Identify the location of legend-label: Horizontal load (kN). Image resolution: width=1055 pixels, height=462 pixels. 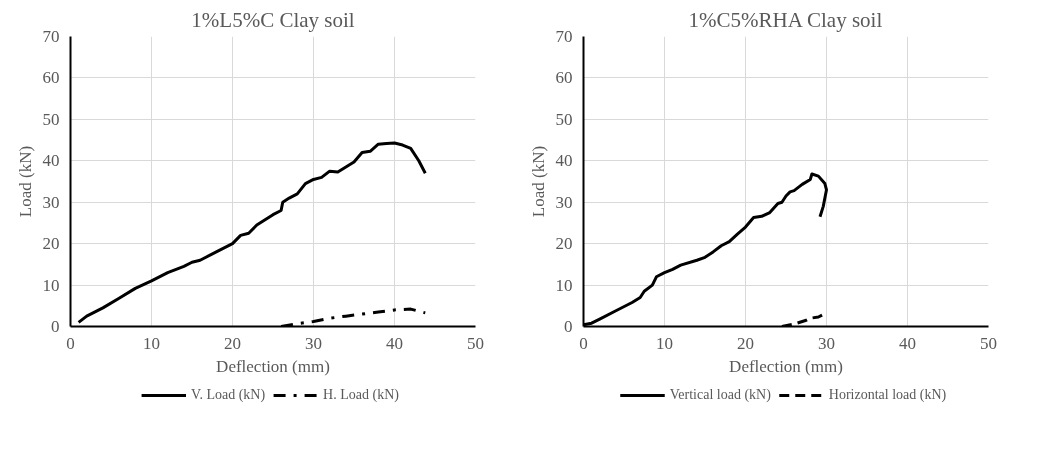
(887, 395).